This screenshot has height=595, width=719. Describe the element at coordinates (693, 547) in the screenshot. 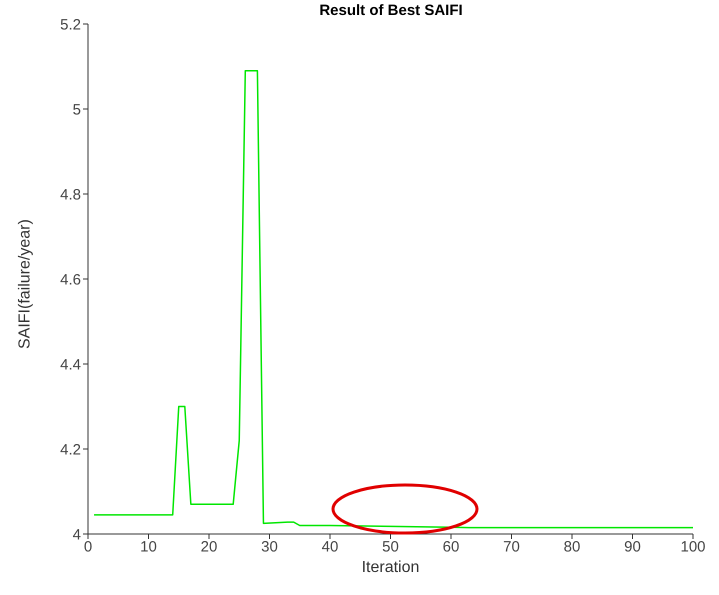

I see `x-tick-label: 100` at that location.